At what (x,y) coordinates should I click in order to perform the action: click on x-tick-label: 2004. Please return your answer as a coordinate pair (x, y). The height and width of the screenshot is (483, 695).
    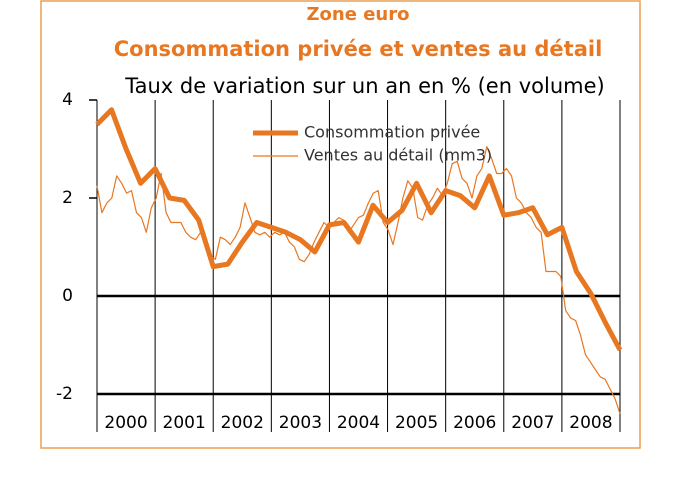
    Looking at the image, I should click on (358, 423).